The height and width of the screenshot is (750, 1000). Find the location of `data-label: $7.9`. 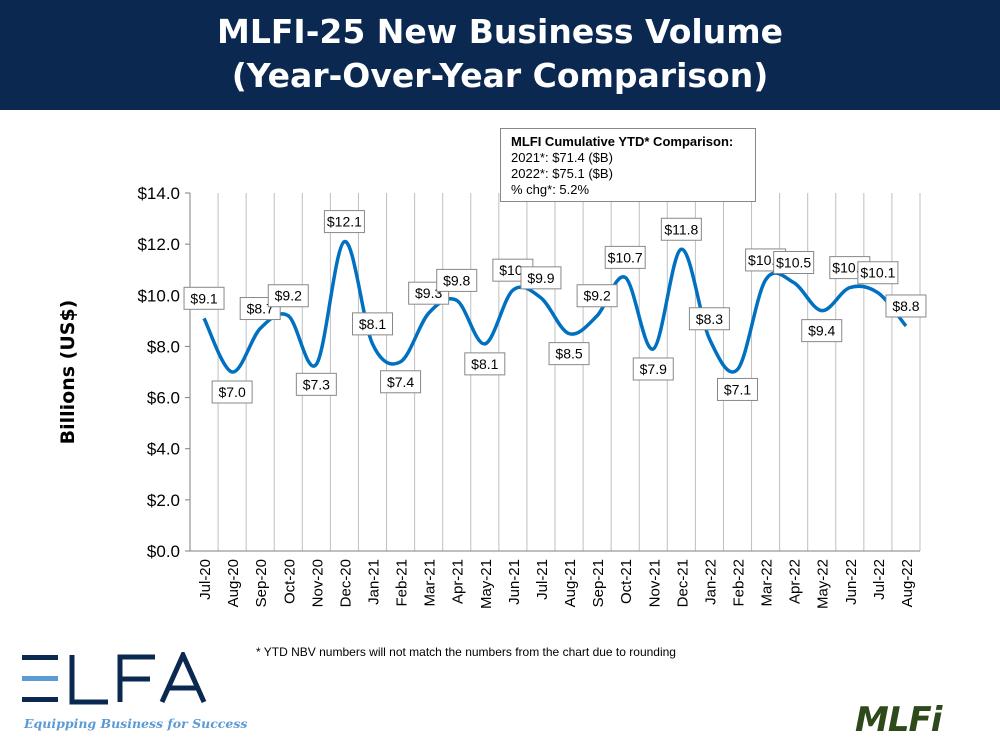

data-label: $7.9 is located at coordinates (653, 369).